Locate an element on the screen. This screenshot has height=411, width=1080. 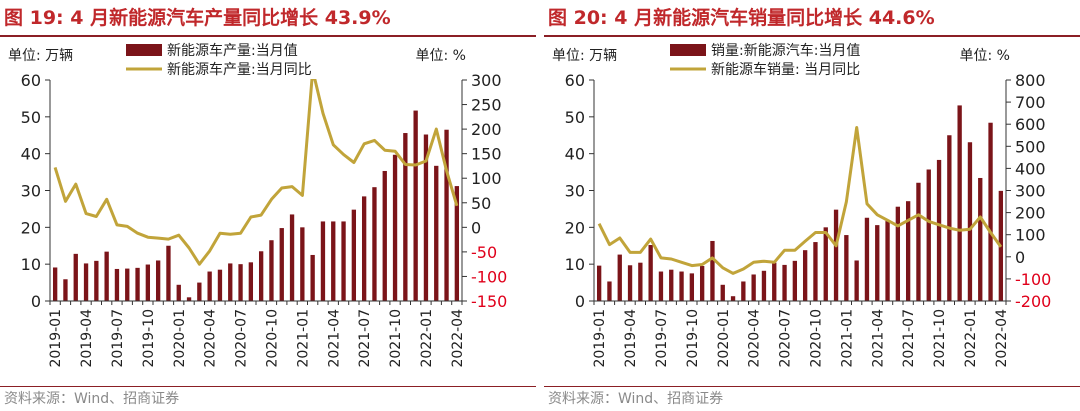
legend-bar-label: 销量:新能源汽车:当月值 is located at coordinates (785, 50).